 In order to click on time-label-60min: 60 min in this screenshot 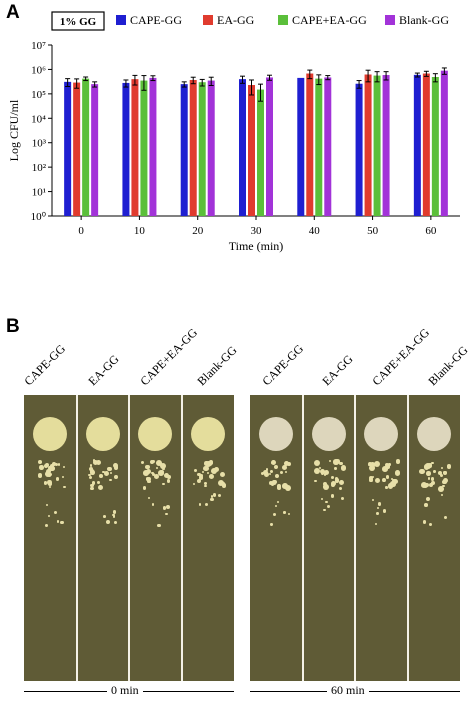, I will do `click(348, 690)`.